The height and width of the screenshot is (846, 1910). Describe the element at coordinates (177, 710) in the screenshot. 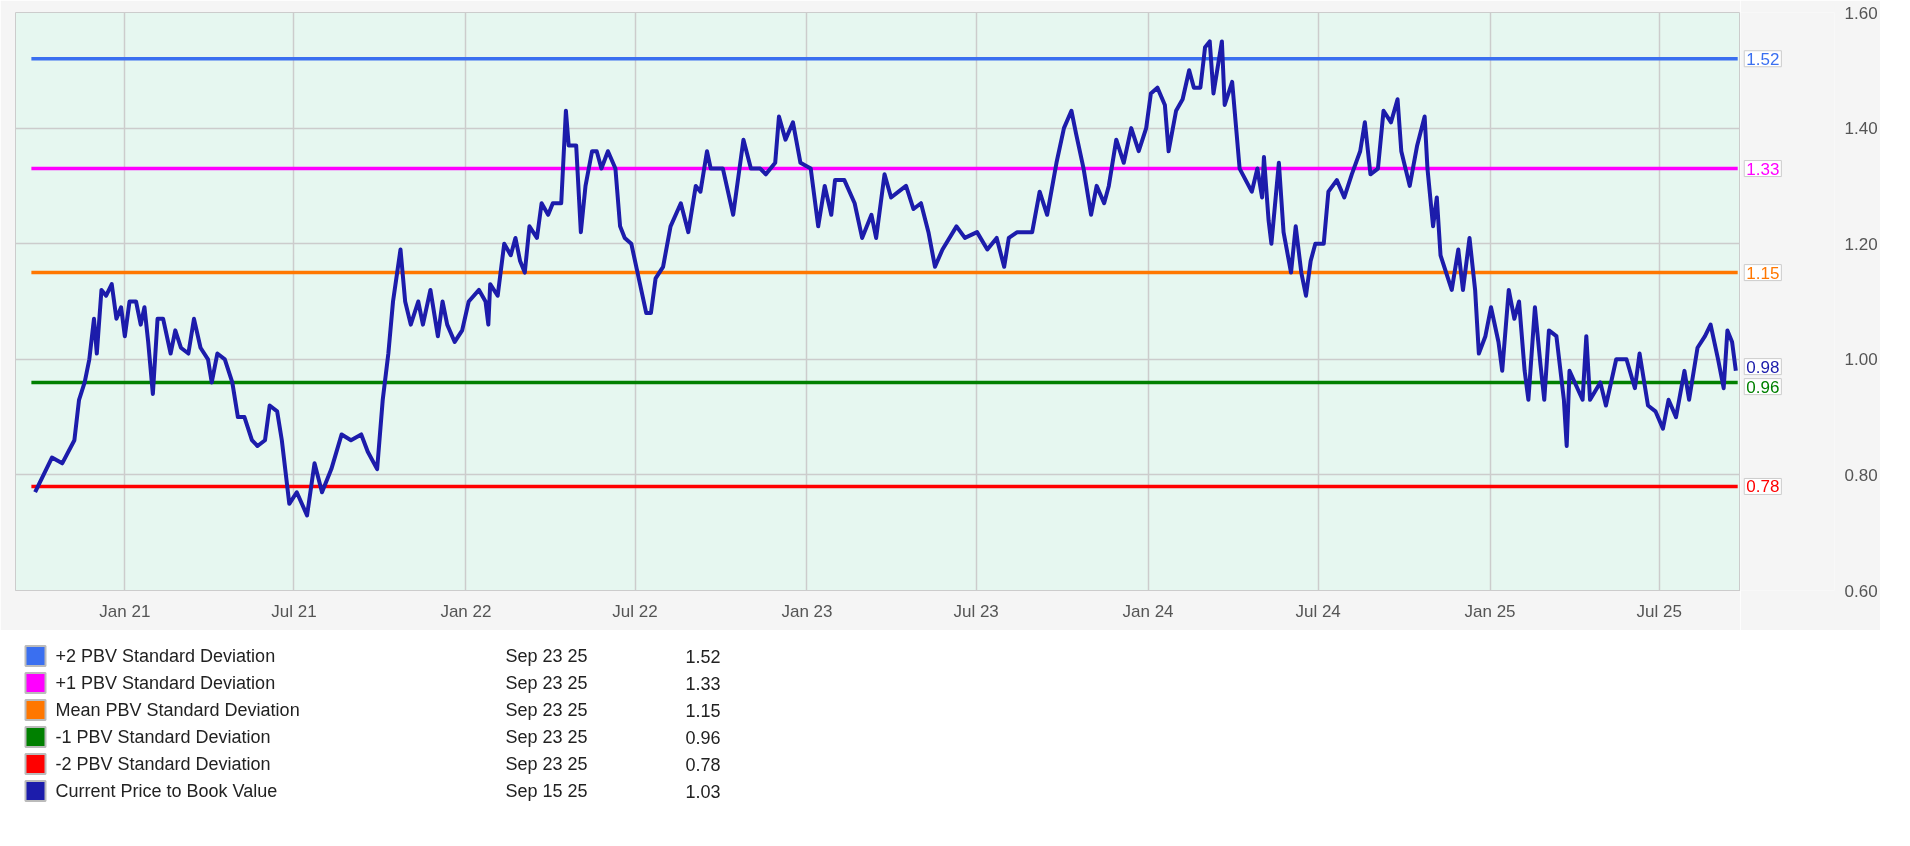

I see `legend-label: Mean PBV Standard Deviation` at that location.